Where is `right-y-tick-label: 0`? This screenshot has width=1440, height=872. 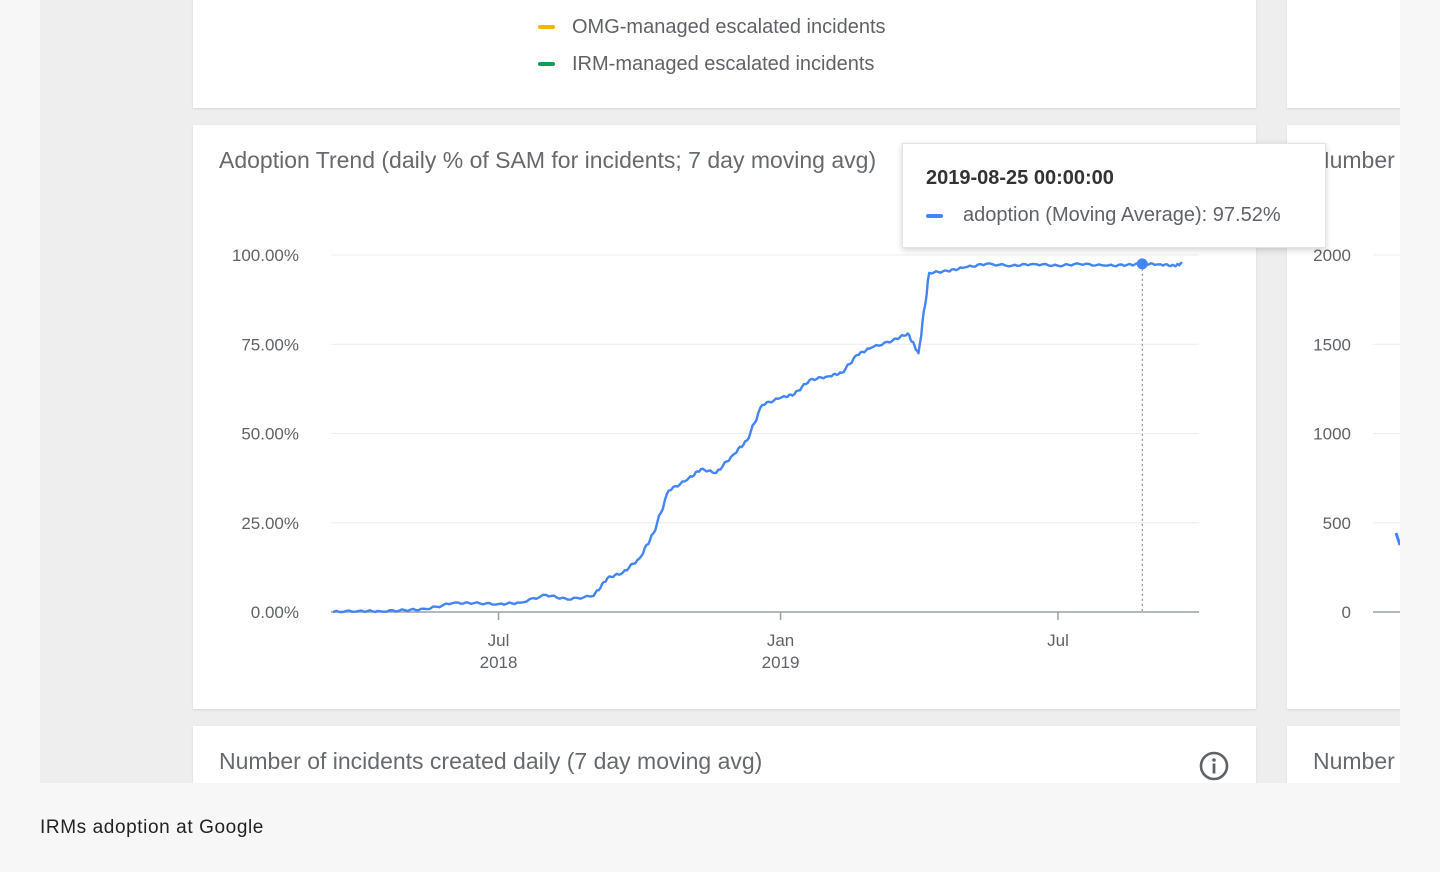
right-y-tick-label: 0 is located at coordinates (1346, 612).